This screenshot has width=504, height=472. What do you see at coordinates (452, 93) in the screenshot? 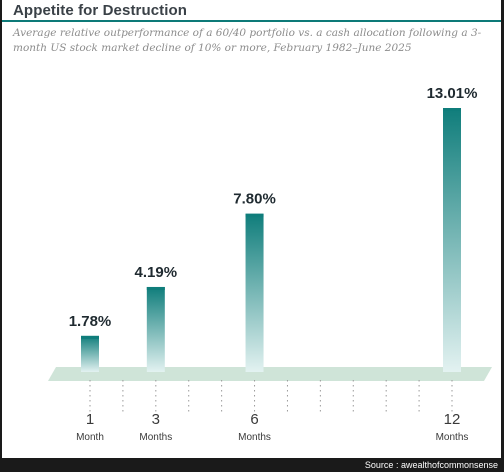
I see `bar-value-label: 13.01%` at bounding box center [452, 93].